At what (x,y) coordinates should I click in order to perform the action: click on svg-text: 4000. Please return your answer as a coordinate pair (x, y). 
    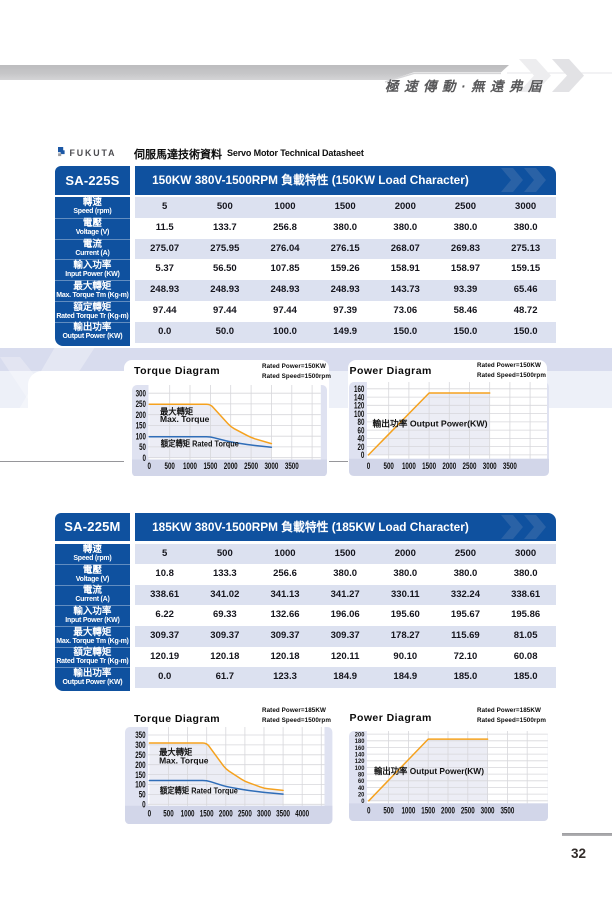
    Looking at the image, I should click on (303, 814).